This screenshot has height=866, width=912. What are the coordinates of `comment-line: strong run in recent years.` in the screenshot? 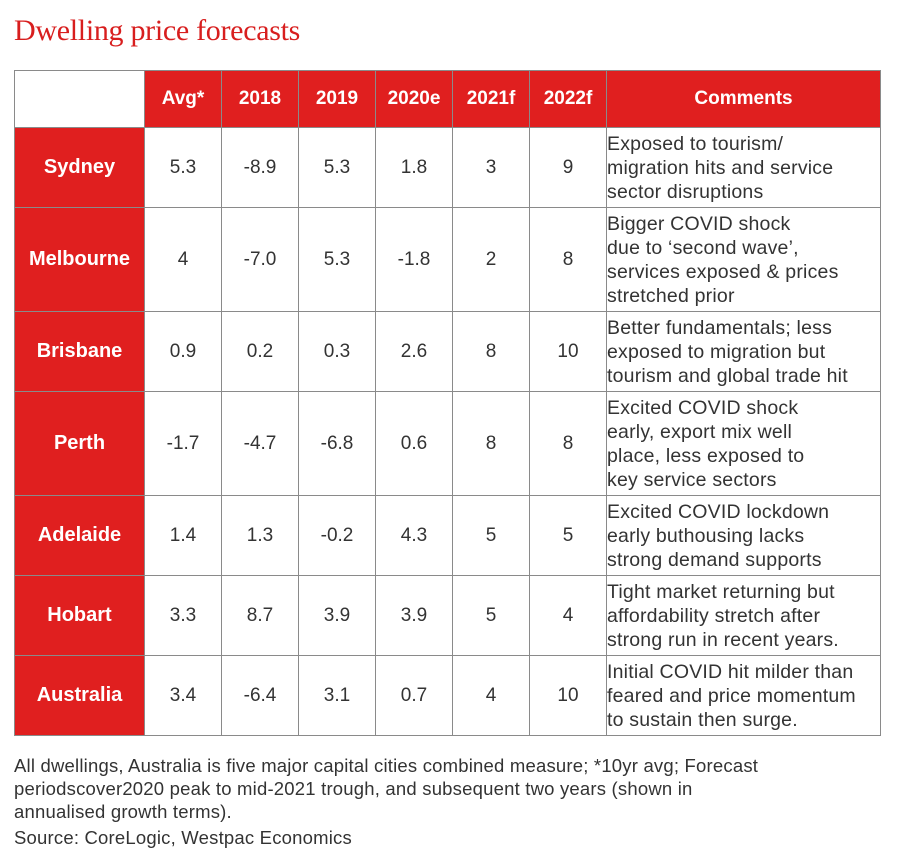 It's located at (723, 639).